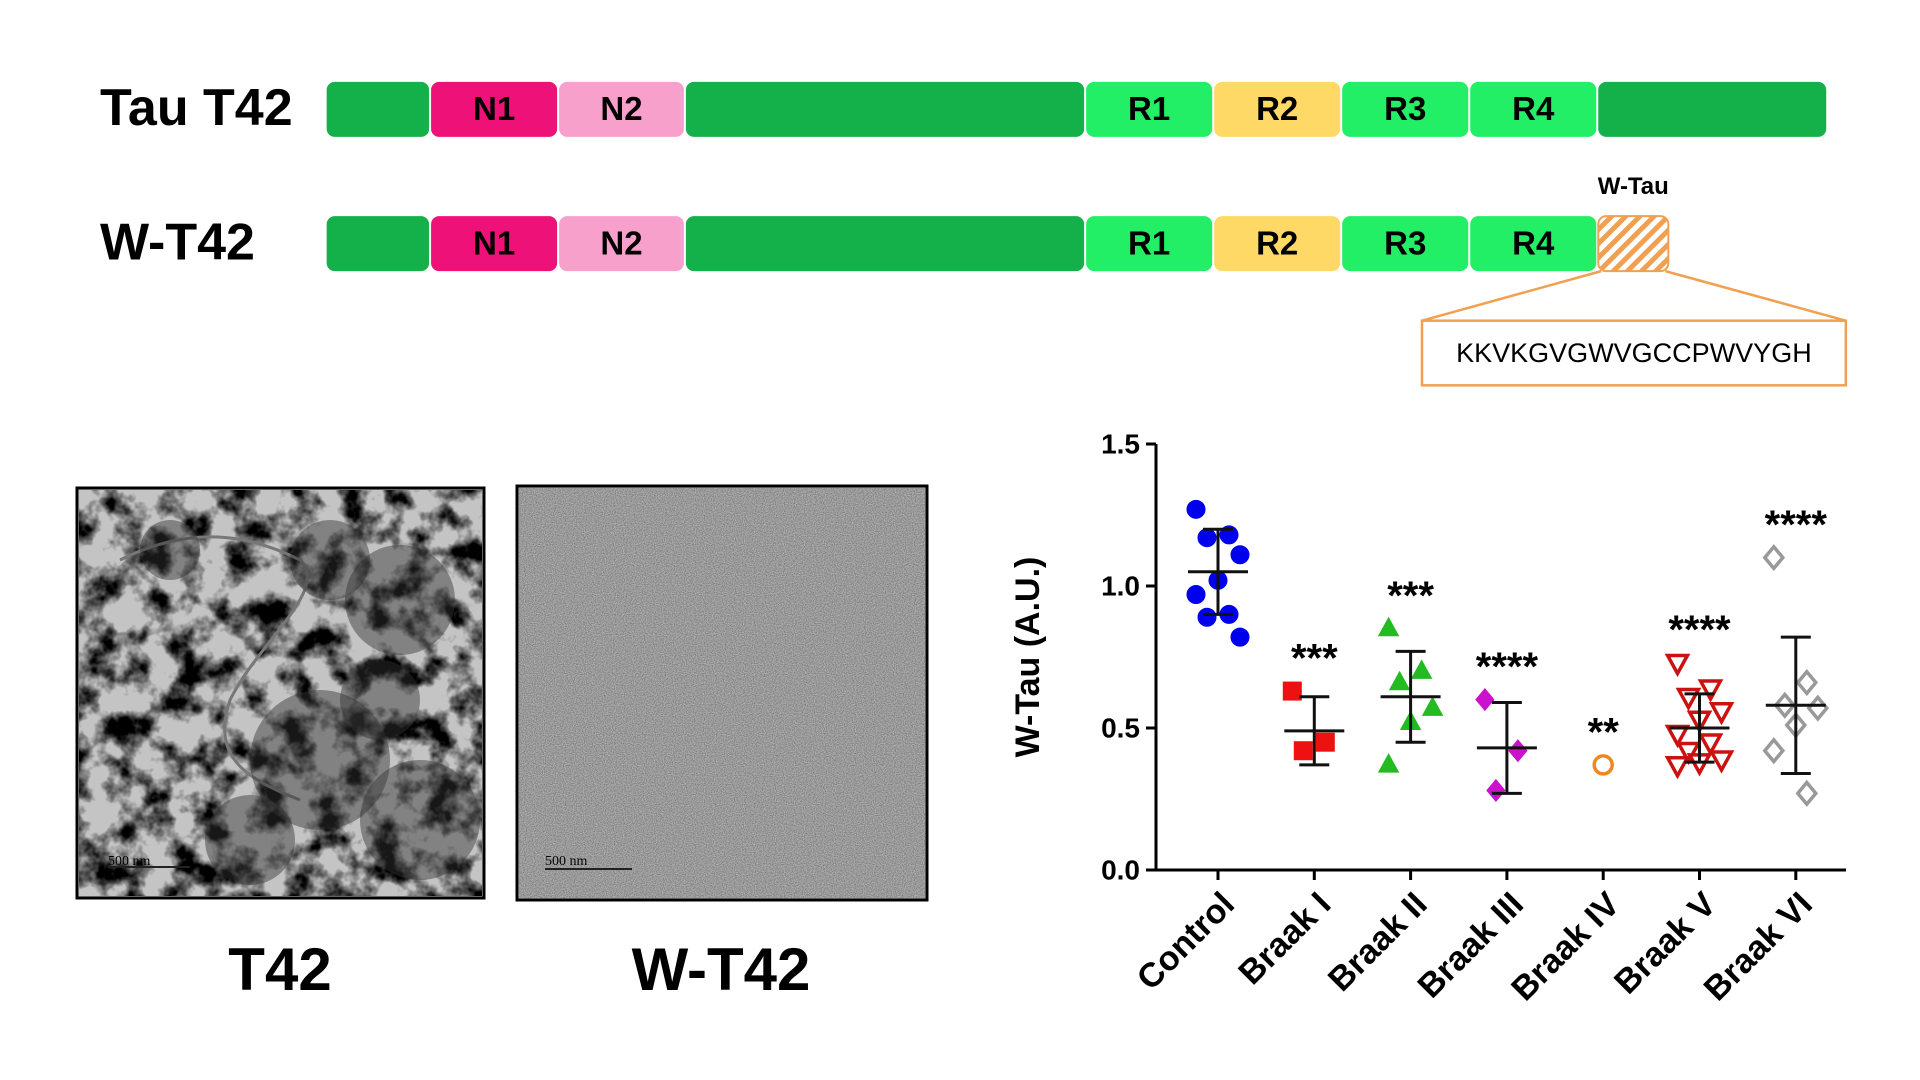 This screenshot has height=1080, width=1920. I want to click on x-tick-label: Braak VI, so click(1758, 946).